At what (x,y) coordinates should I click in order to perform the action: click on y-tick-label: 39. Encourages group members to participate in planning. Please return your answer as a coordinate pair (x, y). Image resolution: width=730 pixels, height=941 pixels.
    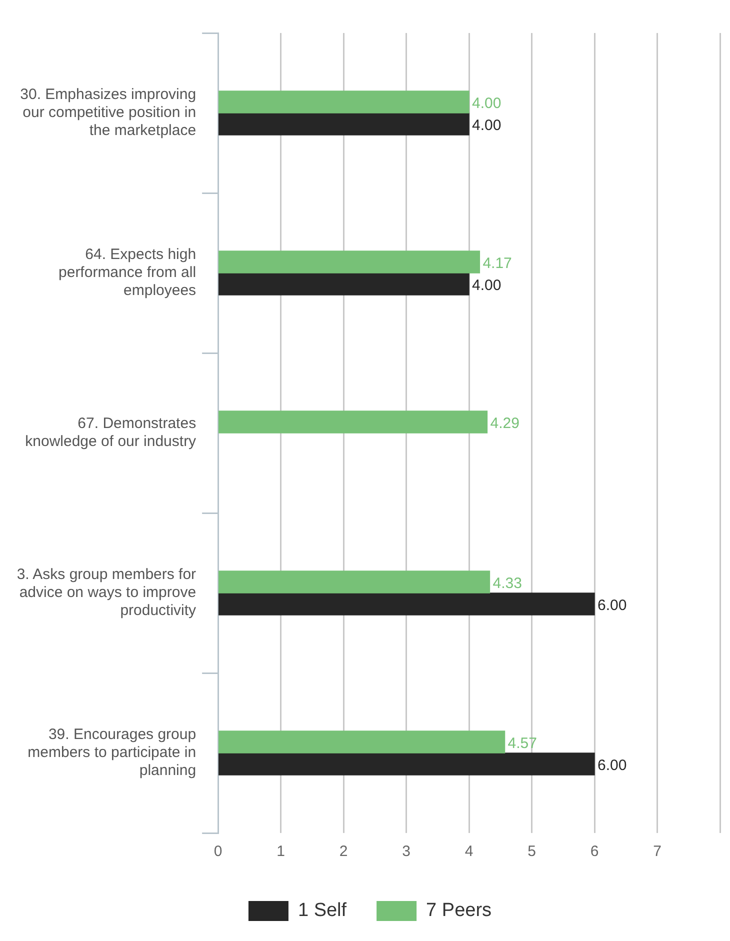
    Looking at the image, I should click on (112, 753).